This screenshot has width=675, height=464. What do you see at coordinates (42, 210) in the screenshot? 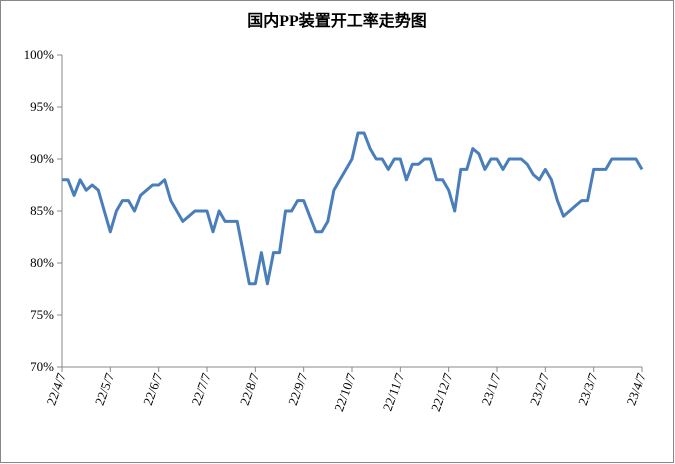
I see `y-tick-label: 85%` at bounding box center [42, 210].